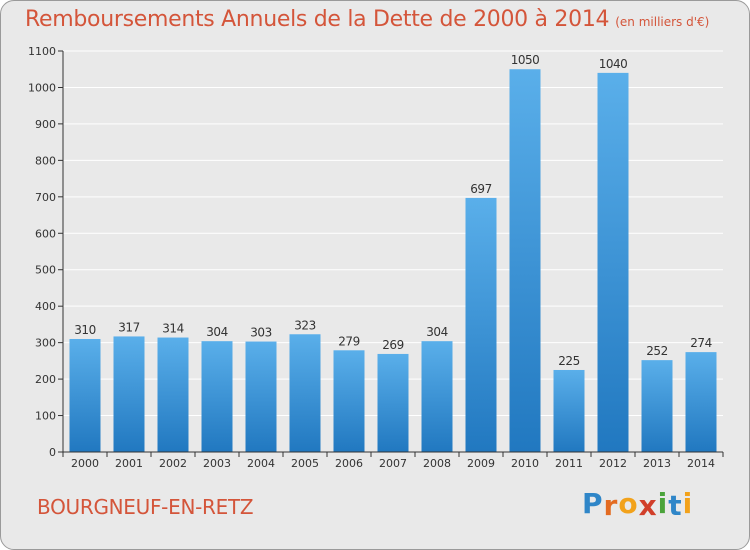 Image resolution: width=750 pixels, height=550 pixels. I want to click on value-label-2002: 314, so click(172, 329).